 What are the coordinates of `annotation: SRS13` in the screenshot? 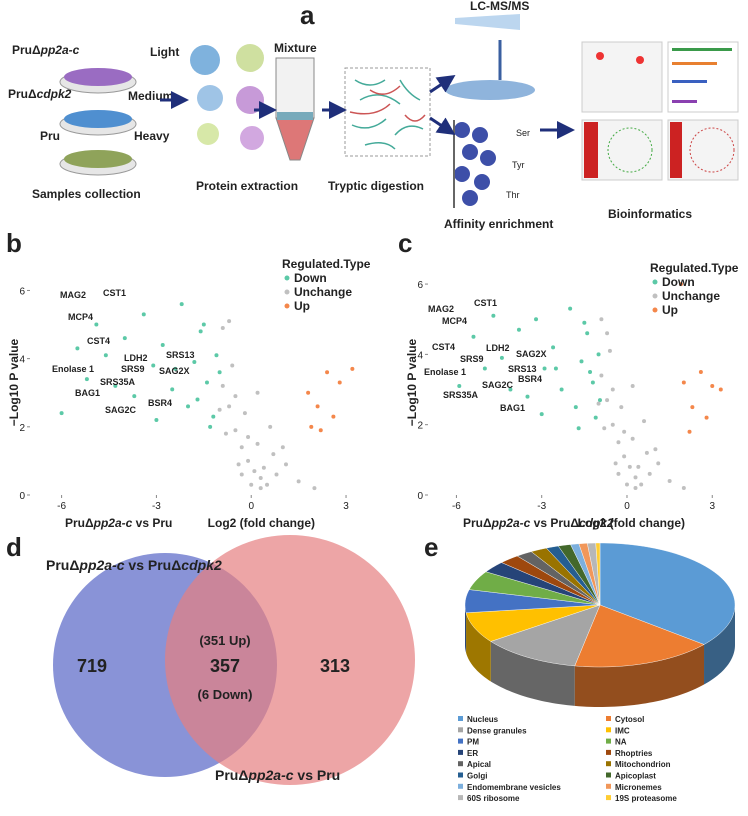 It's located at (522, 369).